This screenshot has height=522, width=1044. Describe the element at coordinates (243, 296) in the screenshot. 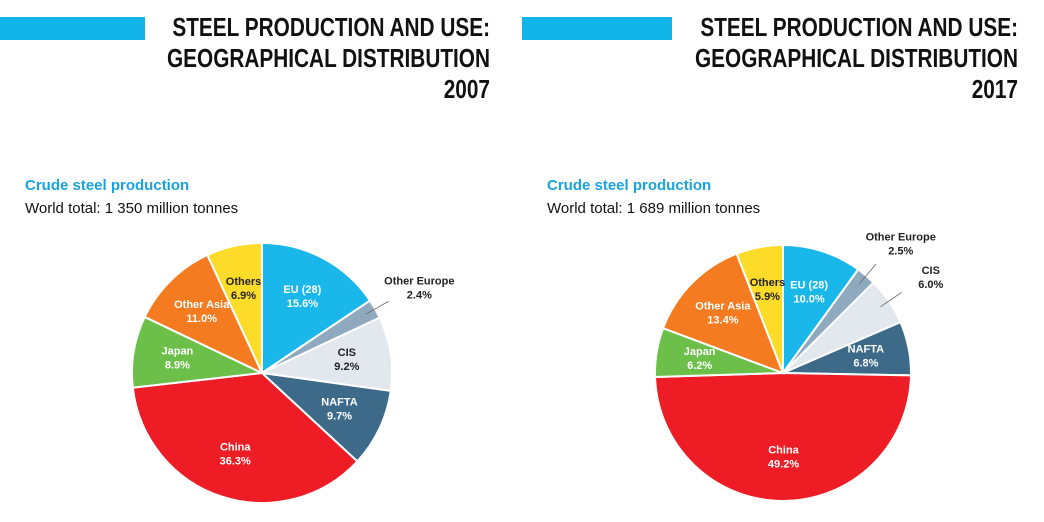

I see `data-label: 6.9%` at that location.